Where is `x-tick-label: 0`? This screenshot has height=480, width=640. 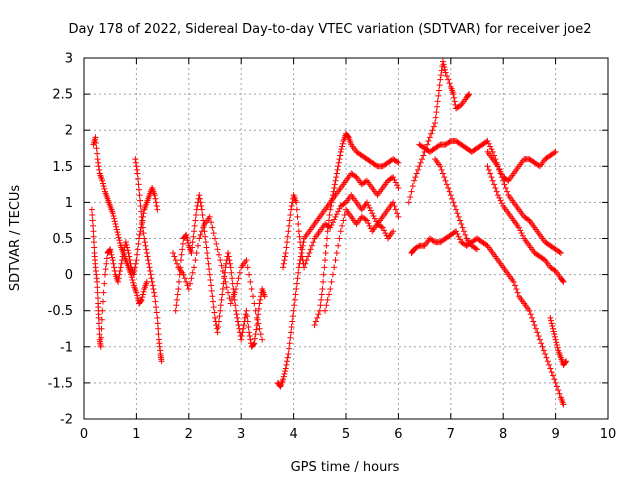 x-tick-label: 0 is located at coordinates (84, 434).